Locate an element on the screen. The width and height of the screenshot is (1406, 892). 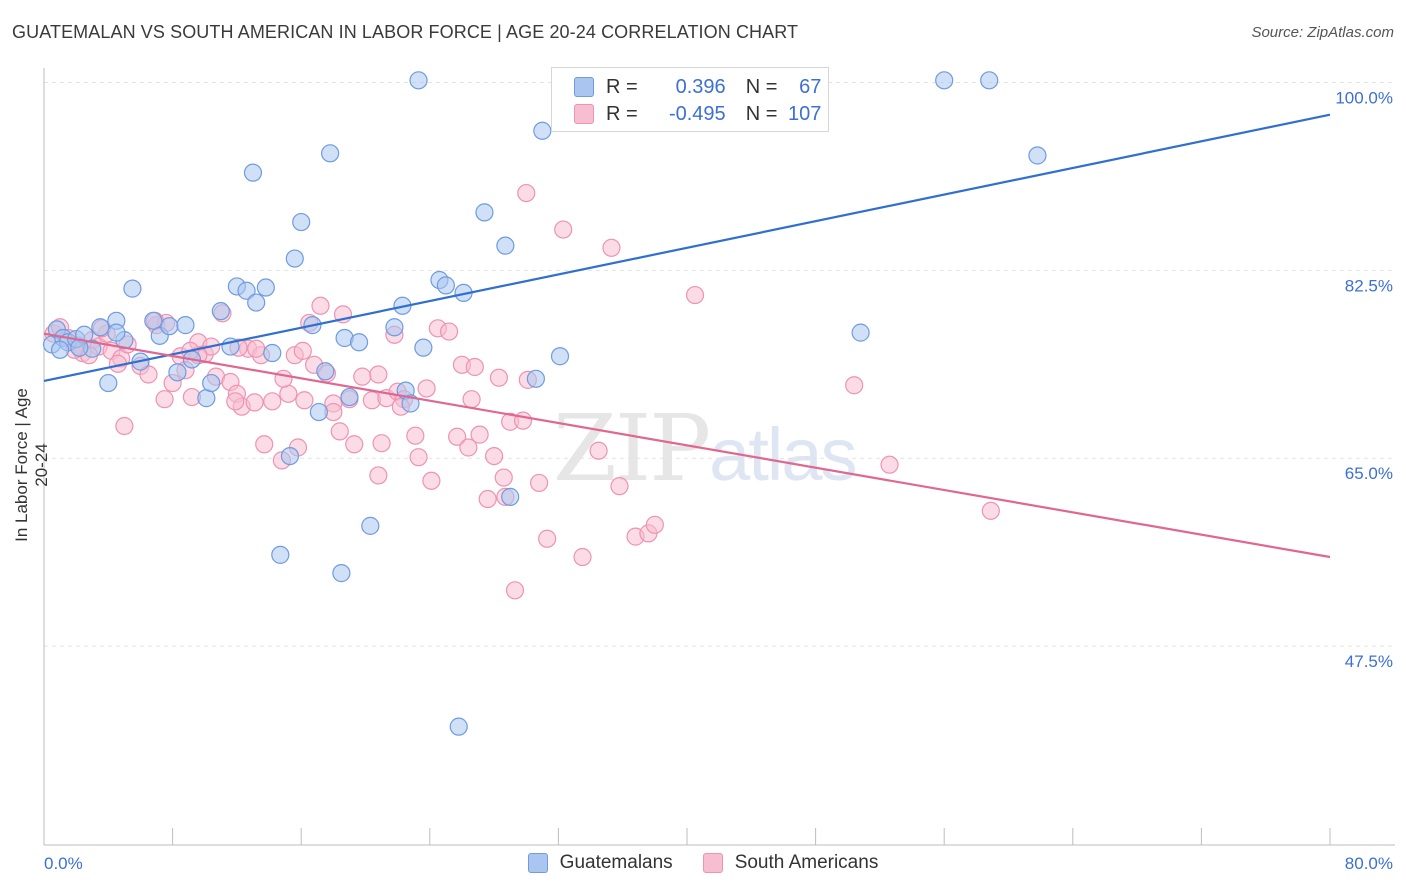
south-american-swatch is located at coordinates (584, 114).